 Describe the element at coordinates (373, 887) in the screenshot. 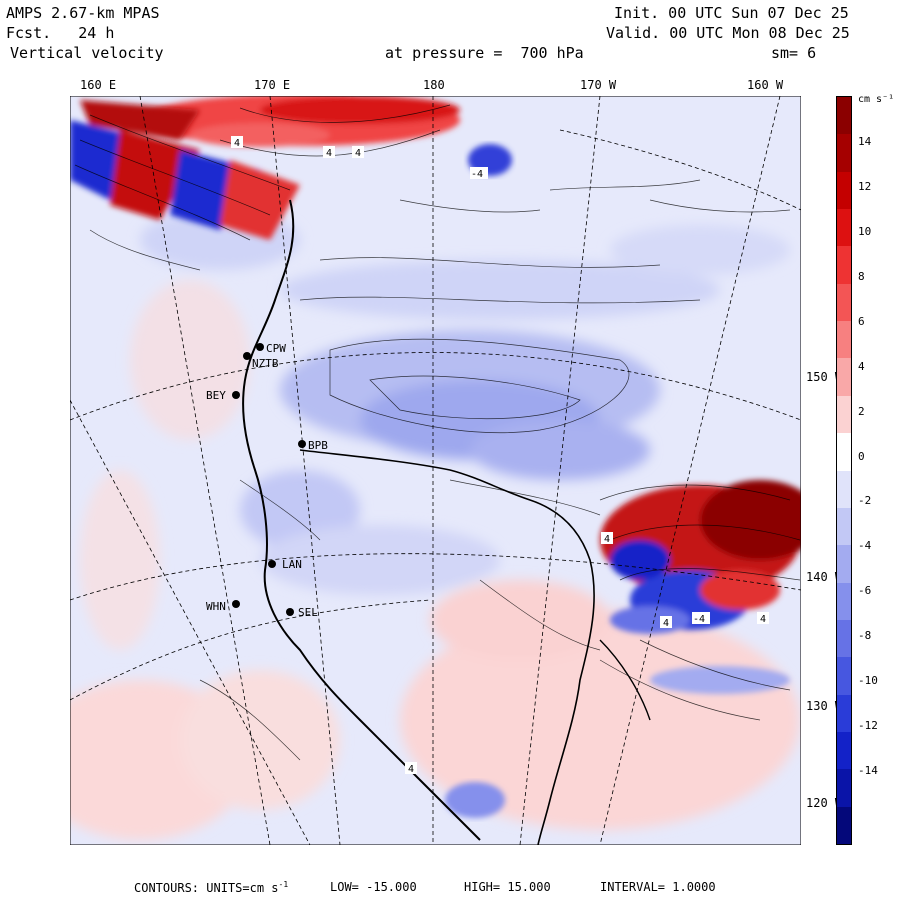

I see `footer-low: LOW= -15.000` at that location.